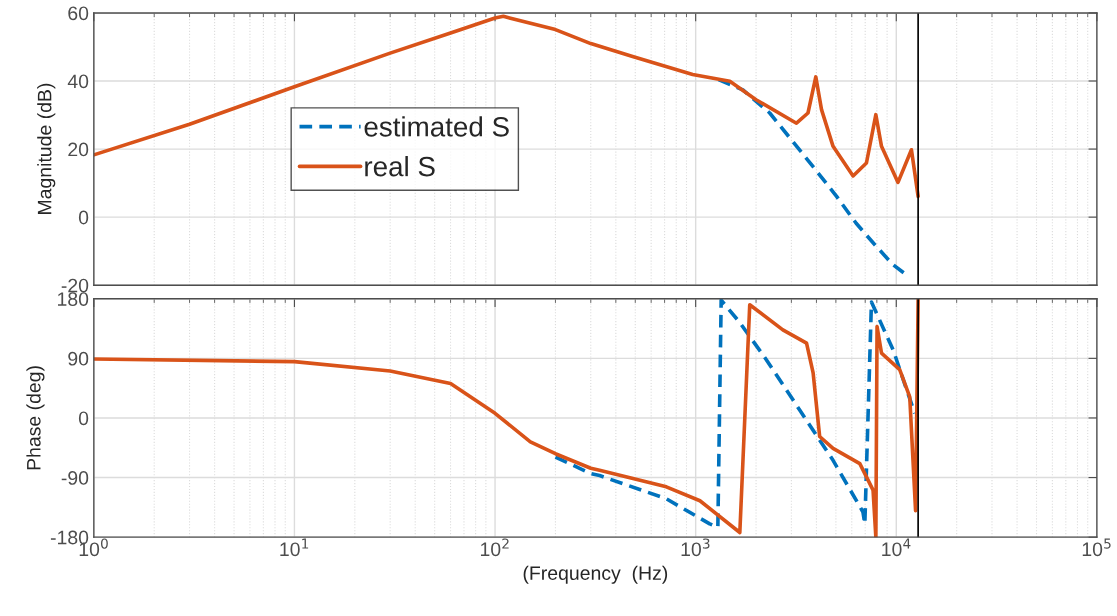 This screenshot has height=616, width=1117. Describe the element at coordinates (436, 126) in the screenshot. I see `legend-label: estimated S` at that location.